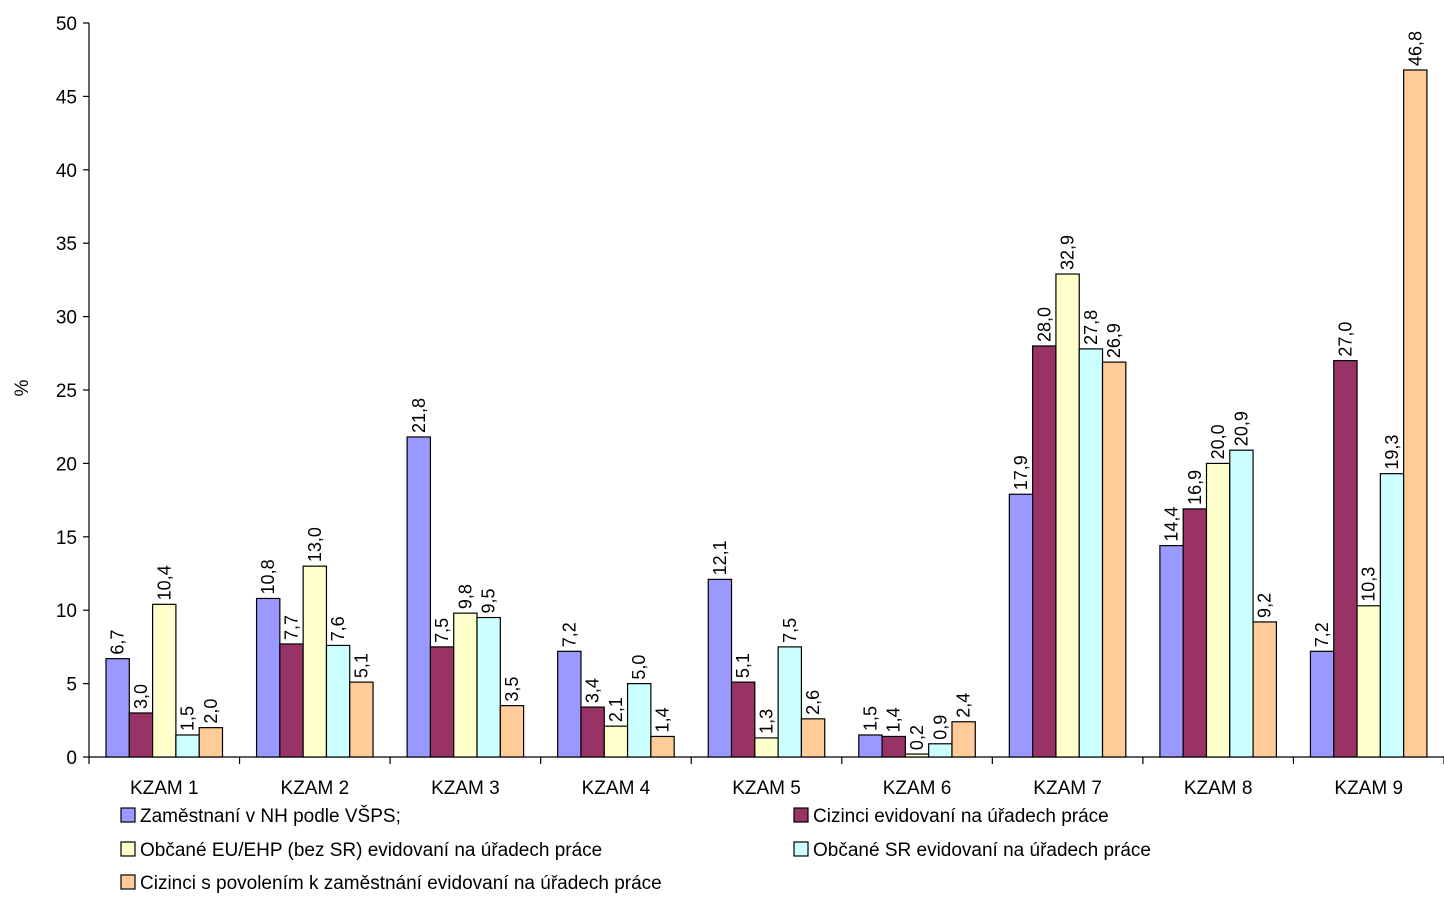 The width and height of the screenshot is (1444, 906). Describe the element at coordinates (66, 171) in the screenshot. I see `y-tick-label: 40` at that location.